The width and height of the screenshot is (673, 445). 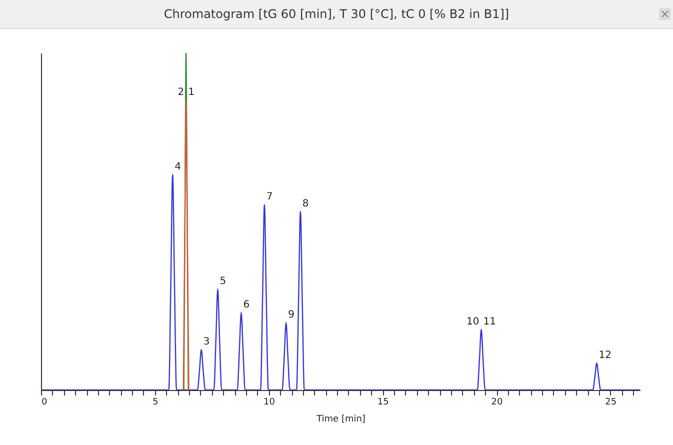 What do you see at coordinates (337, 14) in the screenshot?
I see `chart-title: Chromatogram [tG 60 [min], T 30 [°C], tC 0 [% B2 in B1]]` at bounding box center [337, 14].